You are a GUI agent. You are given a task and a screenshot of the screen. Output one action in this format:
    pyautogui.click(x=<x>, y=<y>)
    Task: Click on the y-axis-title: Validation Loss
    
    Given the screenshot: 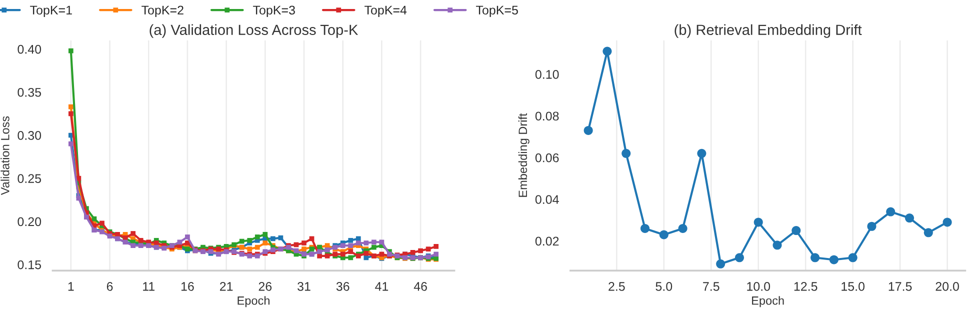 What is the action you would take?
    pyautogui.click(x=5, y=156)
    